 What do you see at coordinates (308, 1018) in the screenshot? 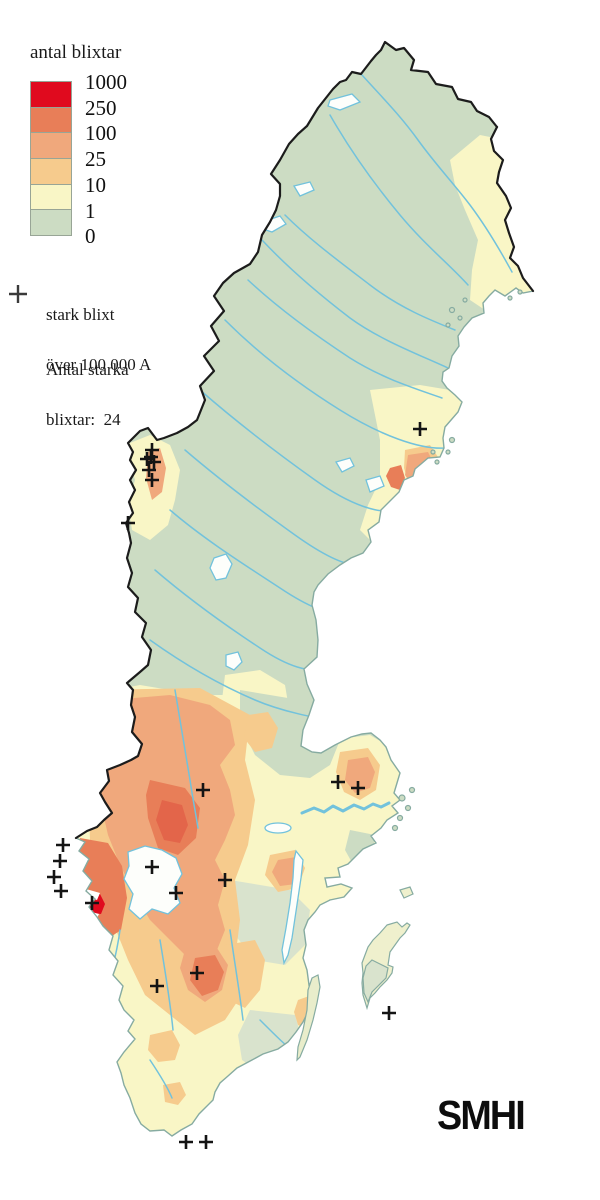
I see `island-oland` at bounding box center [308, 1018].